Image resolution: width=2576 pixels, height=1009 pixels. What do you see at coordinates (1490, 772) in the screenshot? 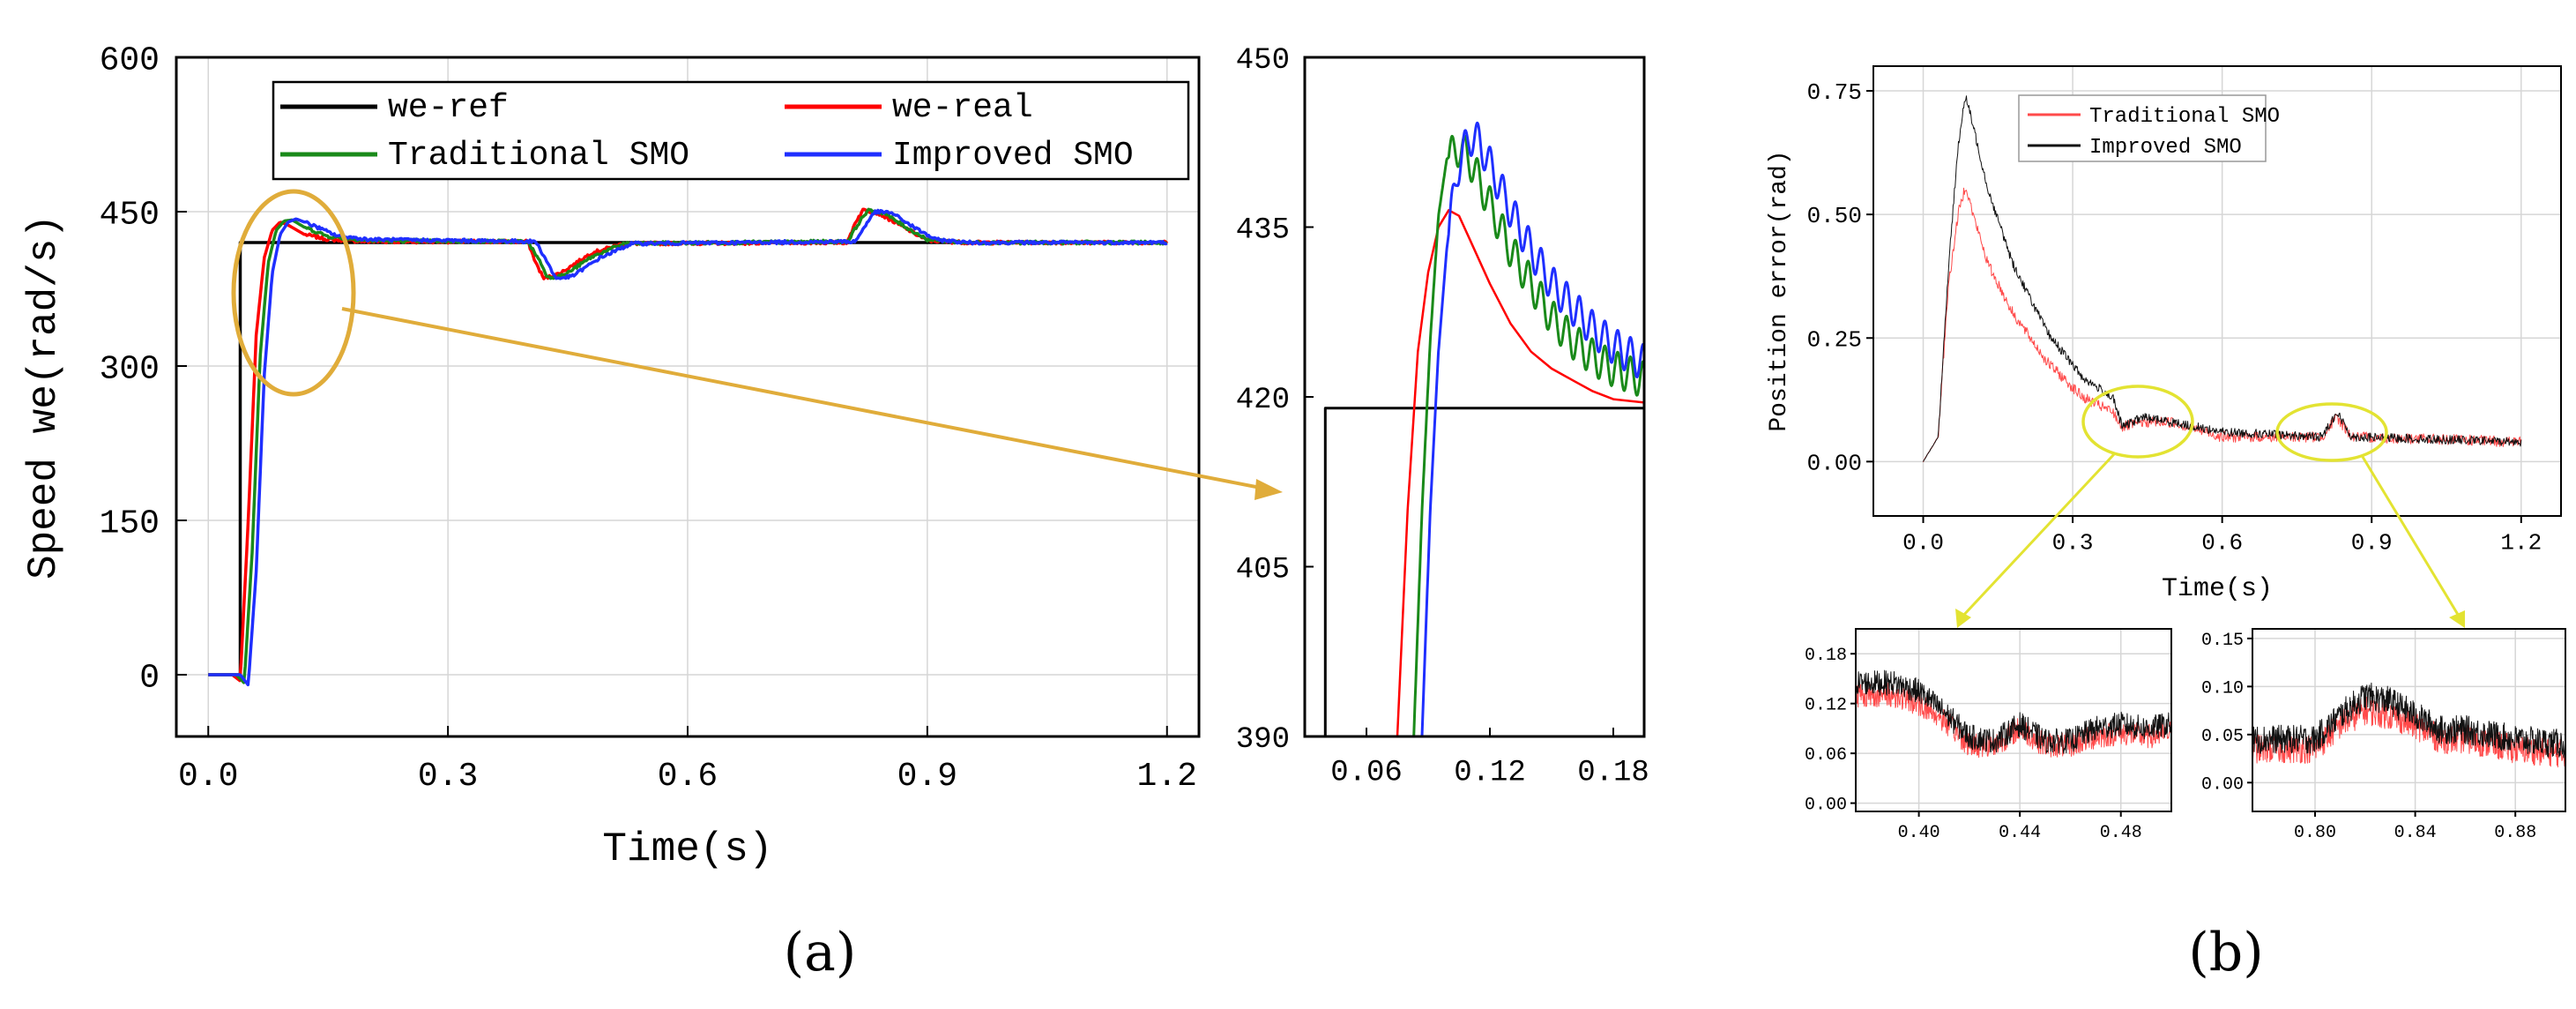
I see `a_zoom-xtick-label-1: 0.12` at bounding box center [1490, 772].